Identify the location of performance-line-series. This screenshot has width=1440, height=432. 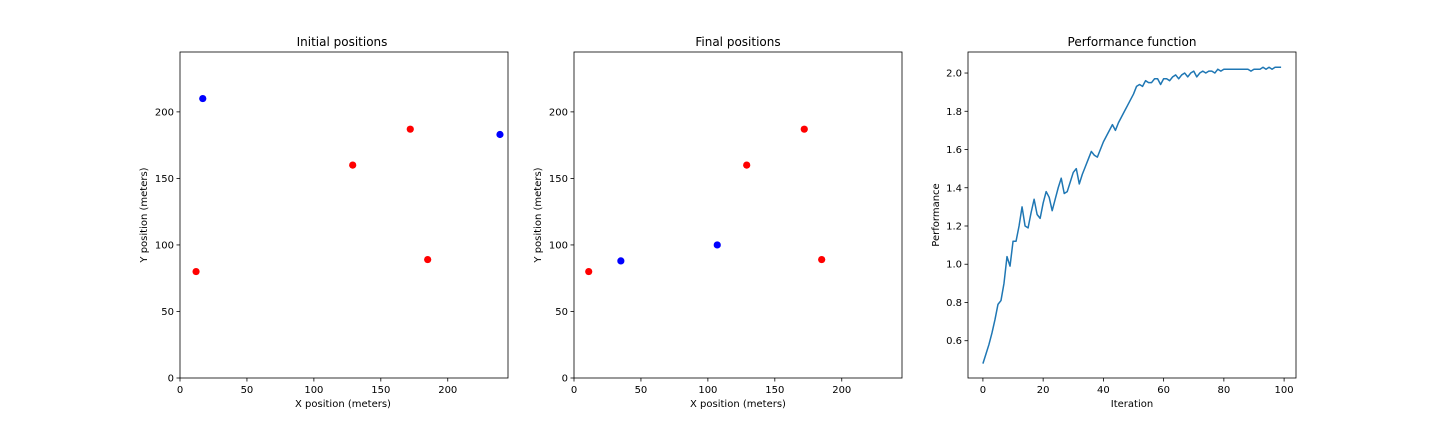
(1132, 215).